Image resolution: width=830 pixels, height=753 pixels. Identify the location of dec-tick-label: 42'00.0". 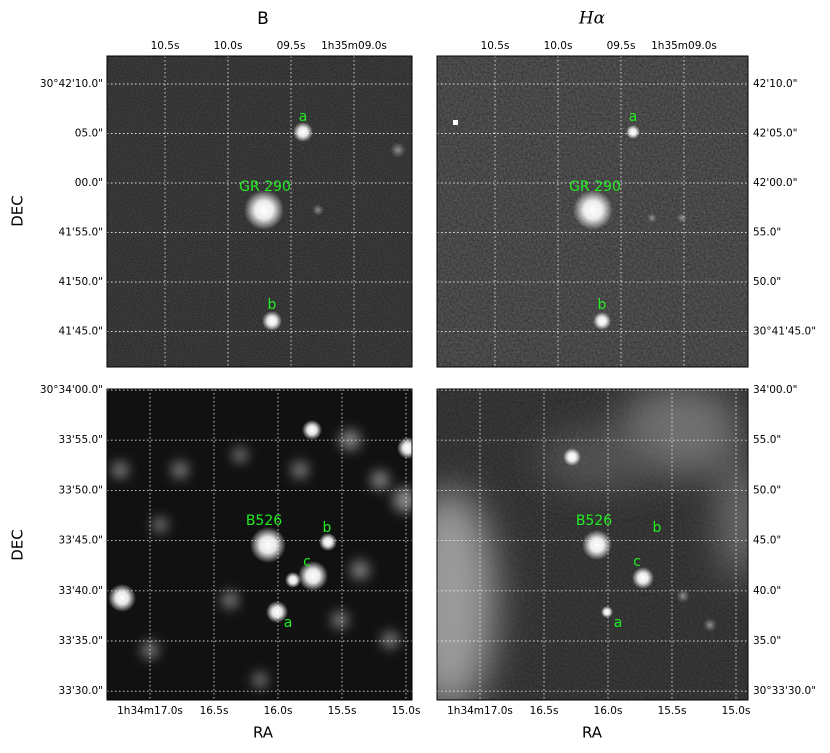
(775, 183).